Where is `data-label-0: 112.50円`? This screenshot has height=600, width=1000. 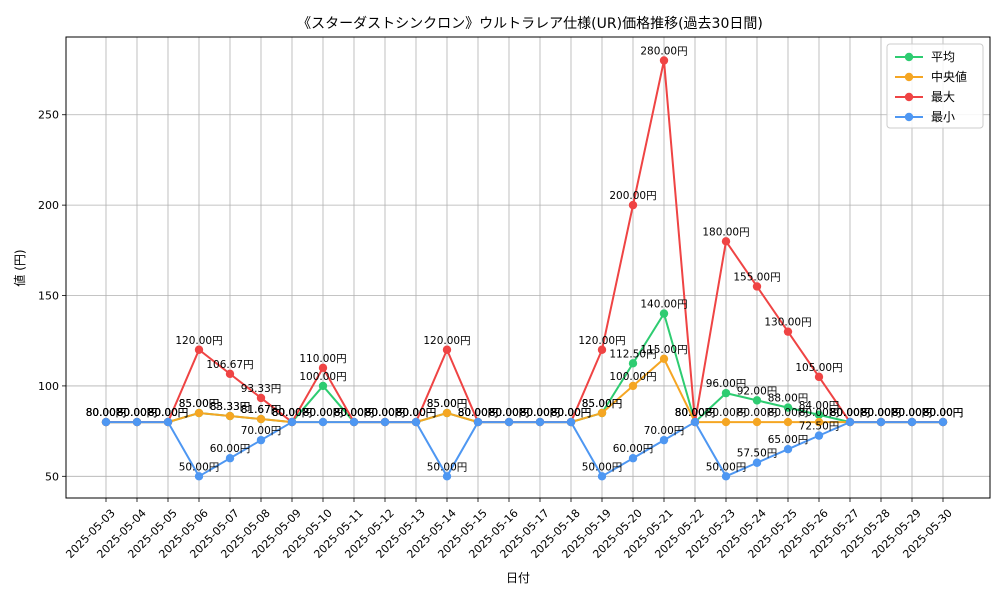 data-label-0: 112.50円 is located at coordinates (632, 354).